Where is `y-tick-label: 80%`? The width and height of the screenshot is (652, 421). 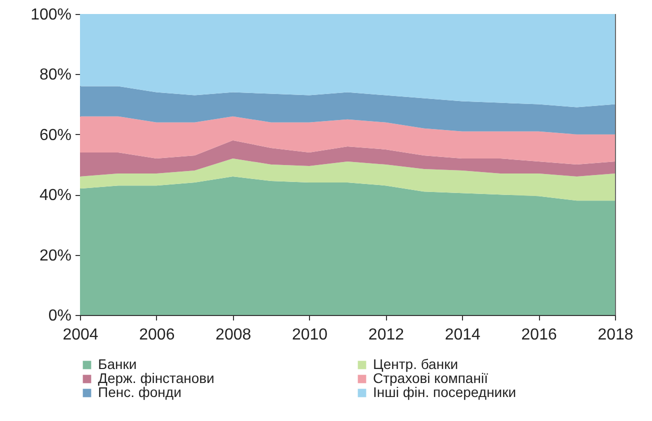 y-tick-label: 80% is located at coordinates (55, 75).